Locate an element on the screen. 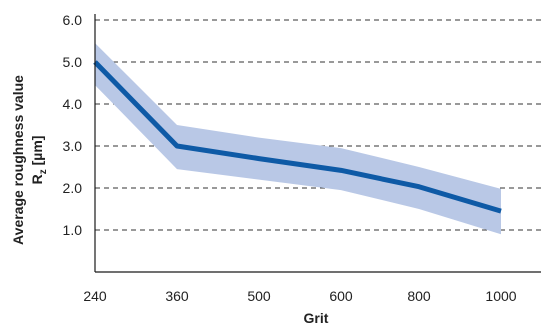 The height and width of the screenshot is (334, 544). y-axis-unit-text: [µm] is located at coordinates (37, 153).